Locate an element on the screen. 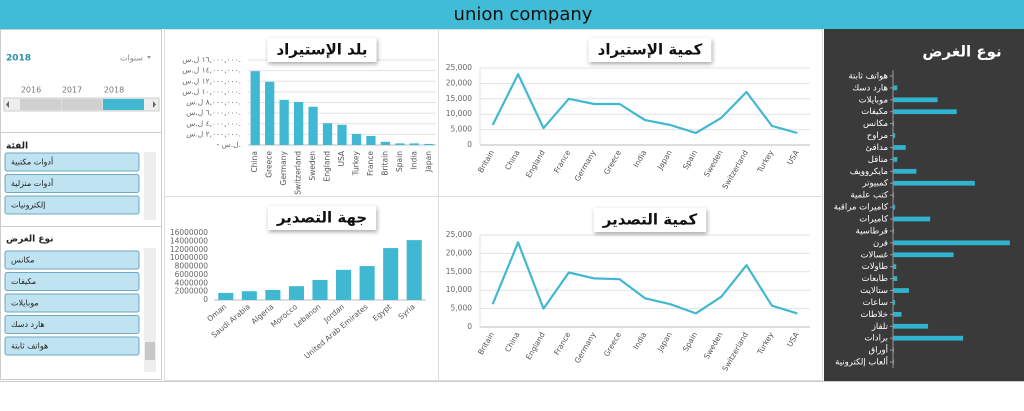 The width and height of the screenshot is (1024, 411). slicer-title: الفئة is located at coordinates (17, 147).